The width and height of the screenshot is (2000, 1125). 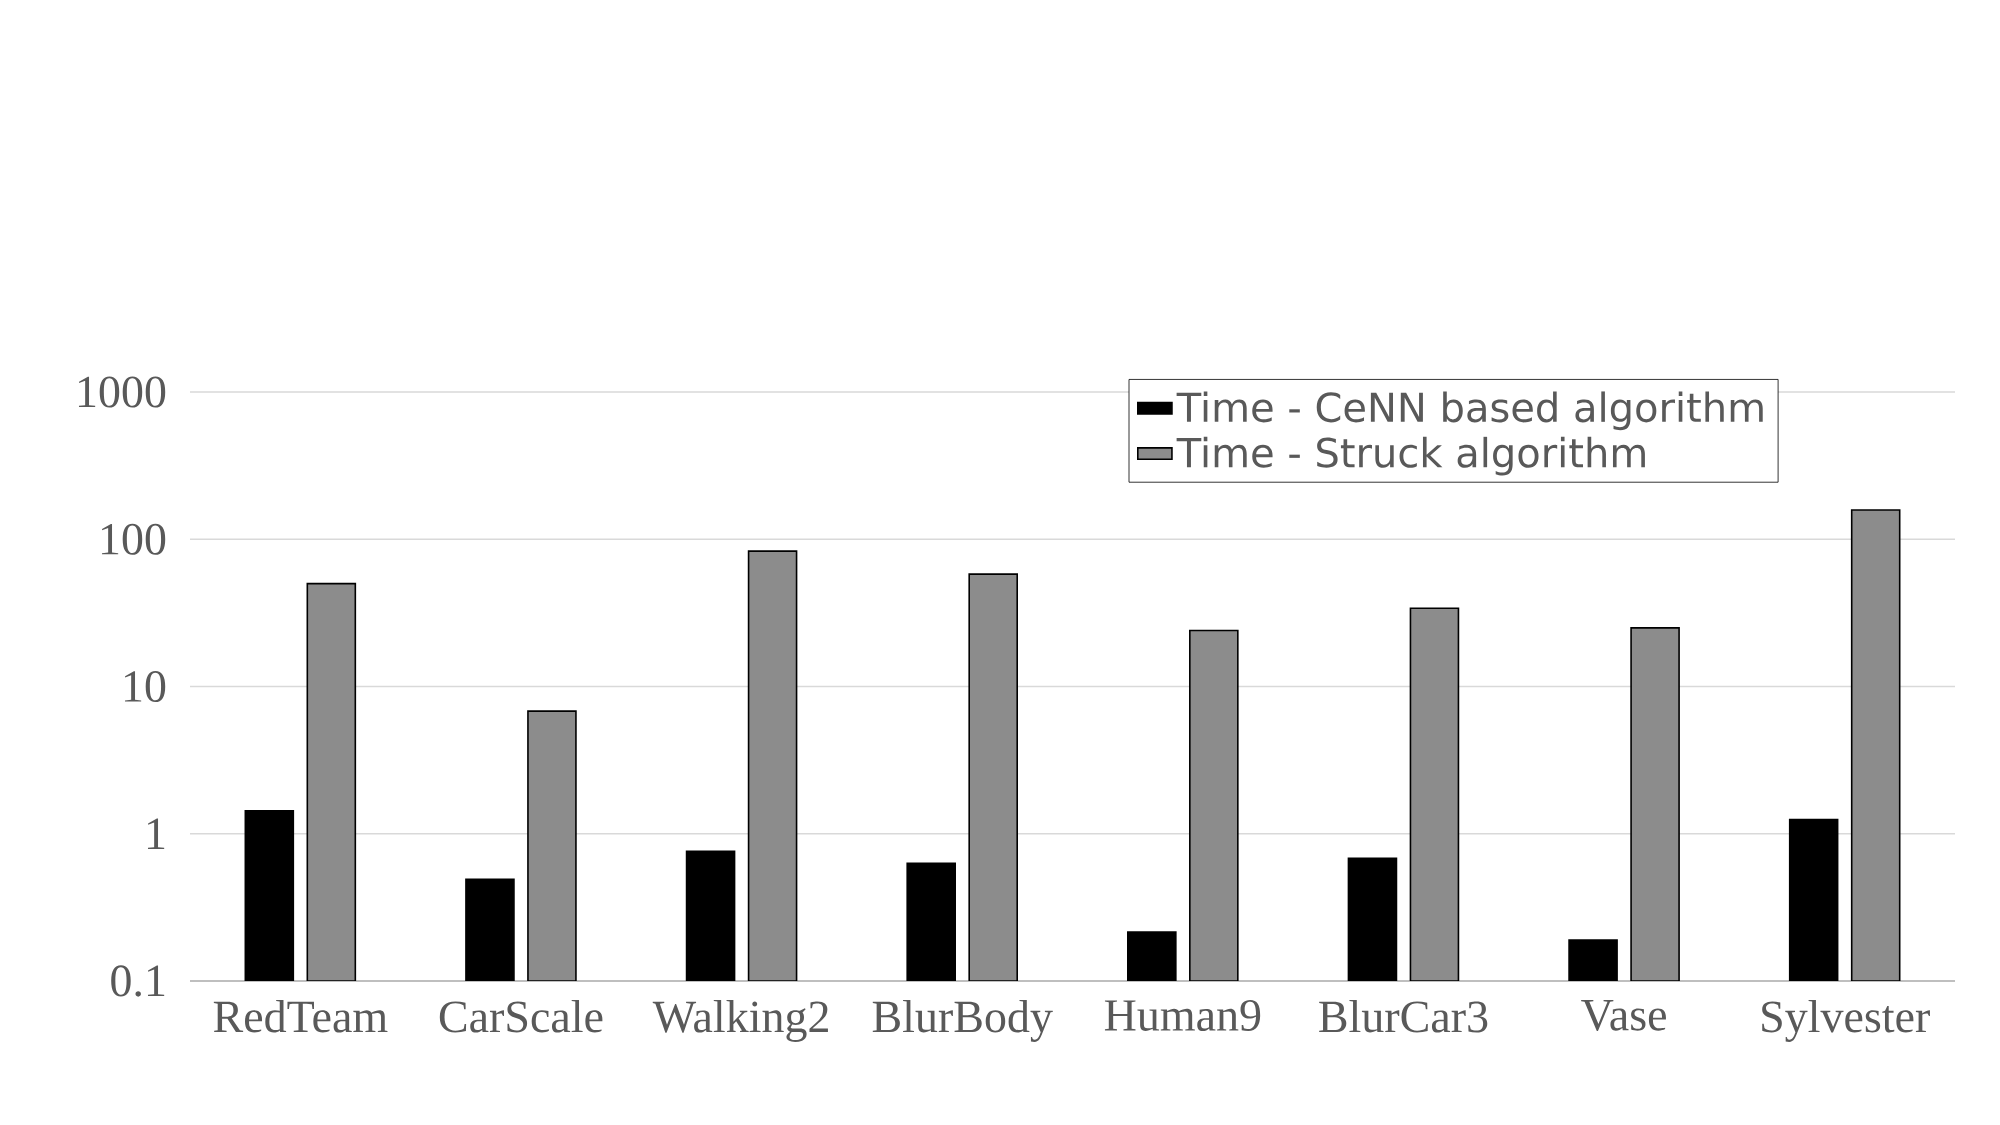 I want to click on y-tick-label: 100, so click(x=133, y=539).